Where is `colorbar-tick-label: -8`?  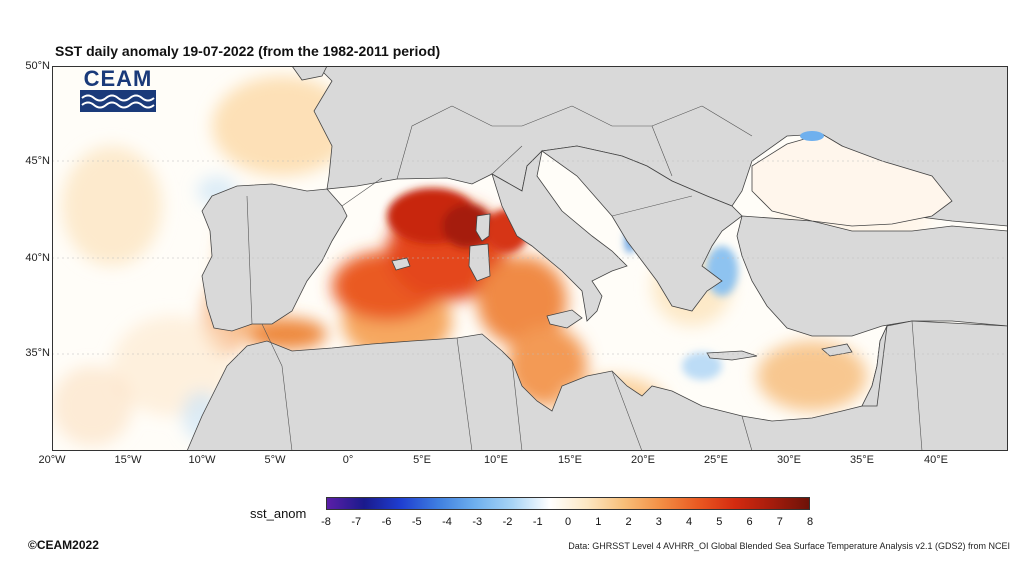 colorbar-tick-label: -8 is located at coordinates (326, 522).